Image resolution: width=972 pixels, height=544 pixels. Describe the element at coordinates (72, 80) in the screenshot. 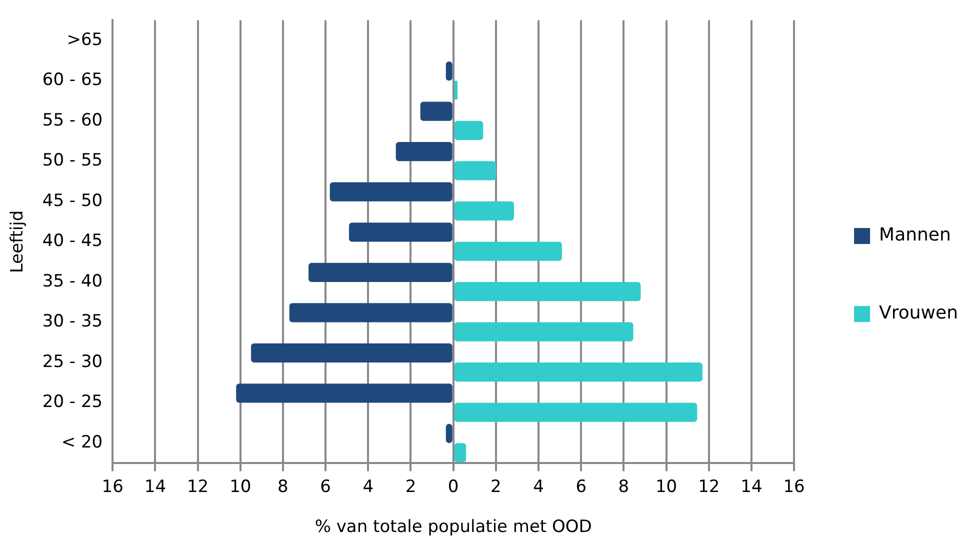

I see `y-tick-label: 60 - 65` at that location.